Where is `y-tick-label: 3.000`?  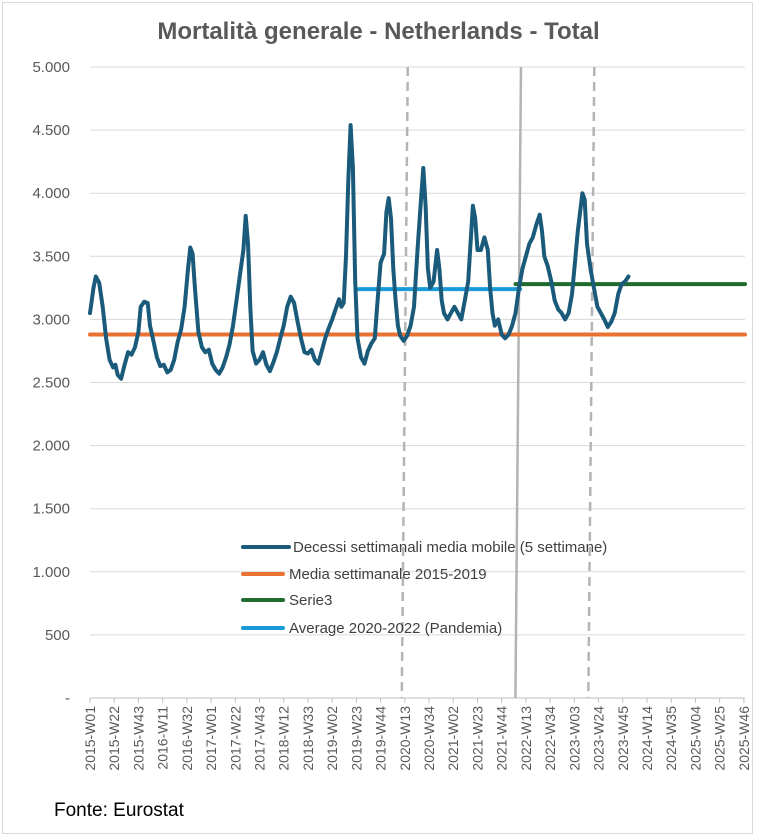 y-tick-label: 3.000 is located at coordinates (51, 319).